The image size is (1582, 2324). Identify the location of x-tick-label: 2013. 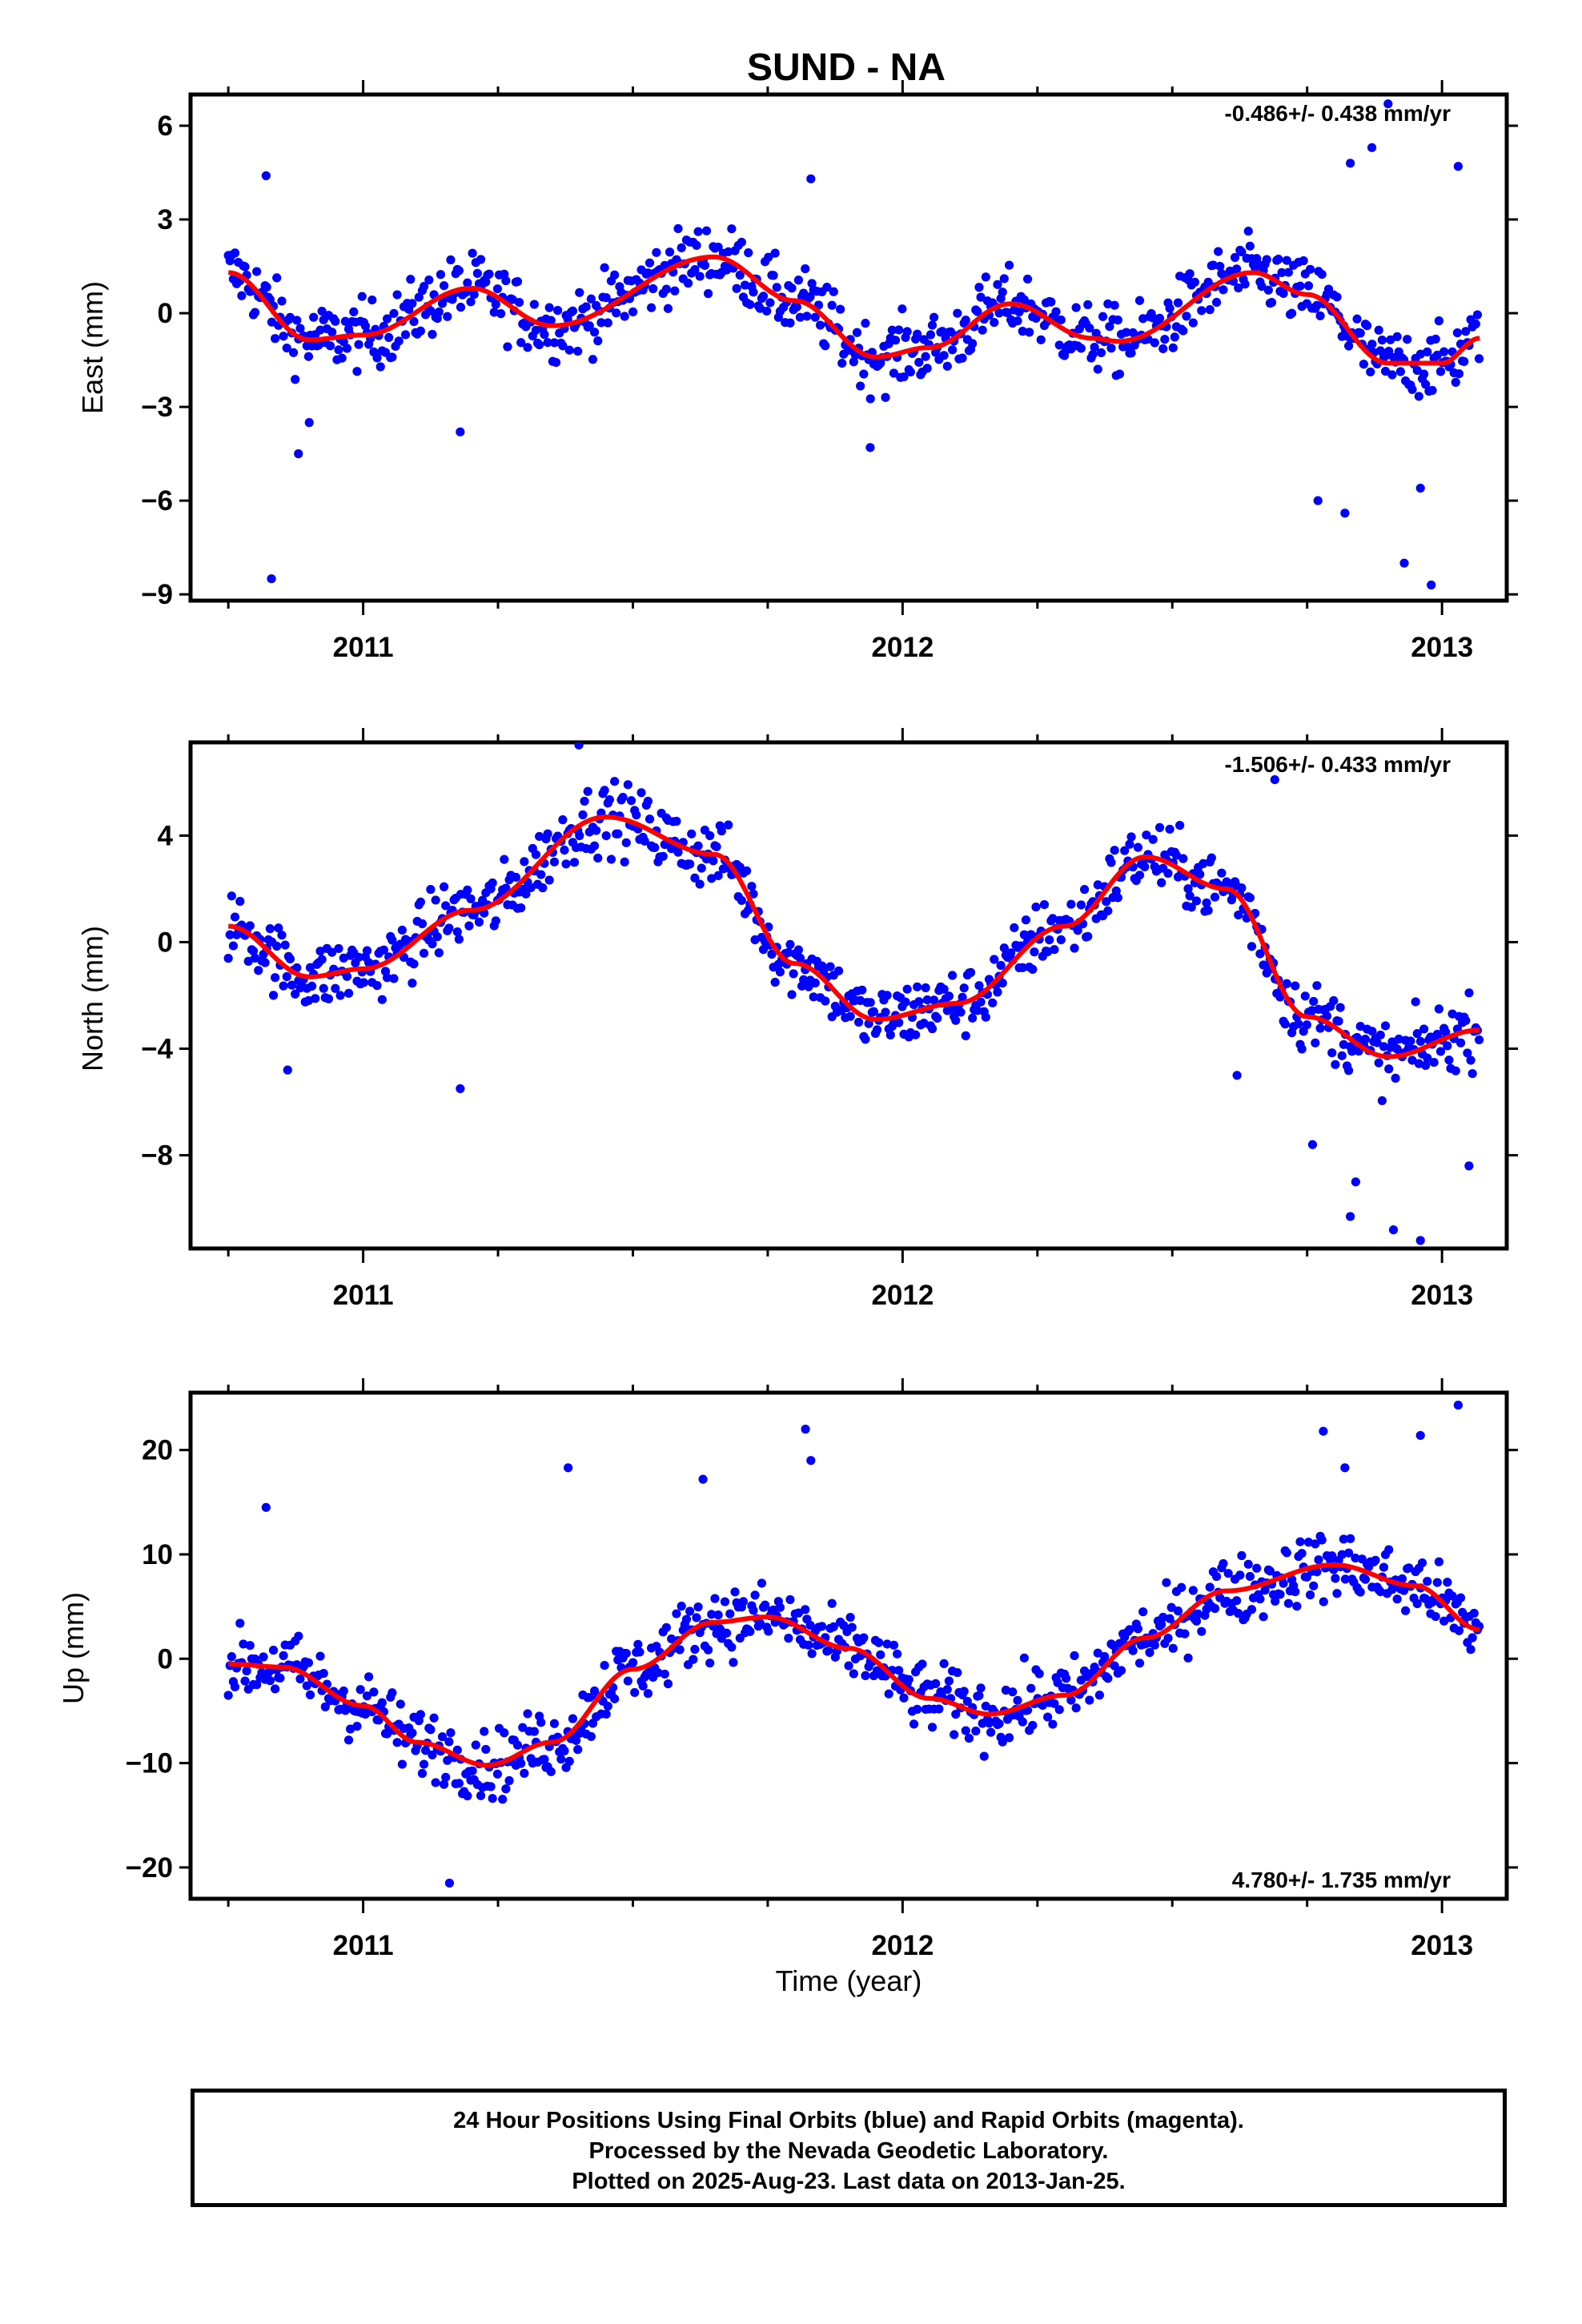
(1442, 1945).